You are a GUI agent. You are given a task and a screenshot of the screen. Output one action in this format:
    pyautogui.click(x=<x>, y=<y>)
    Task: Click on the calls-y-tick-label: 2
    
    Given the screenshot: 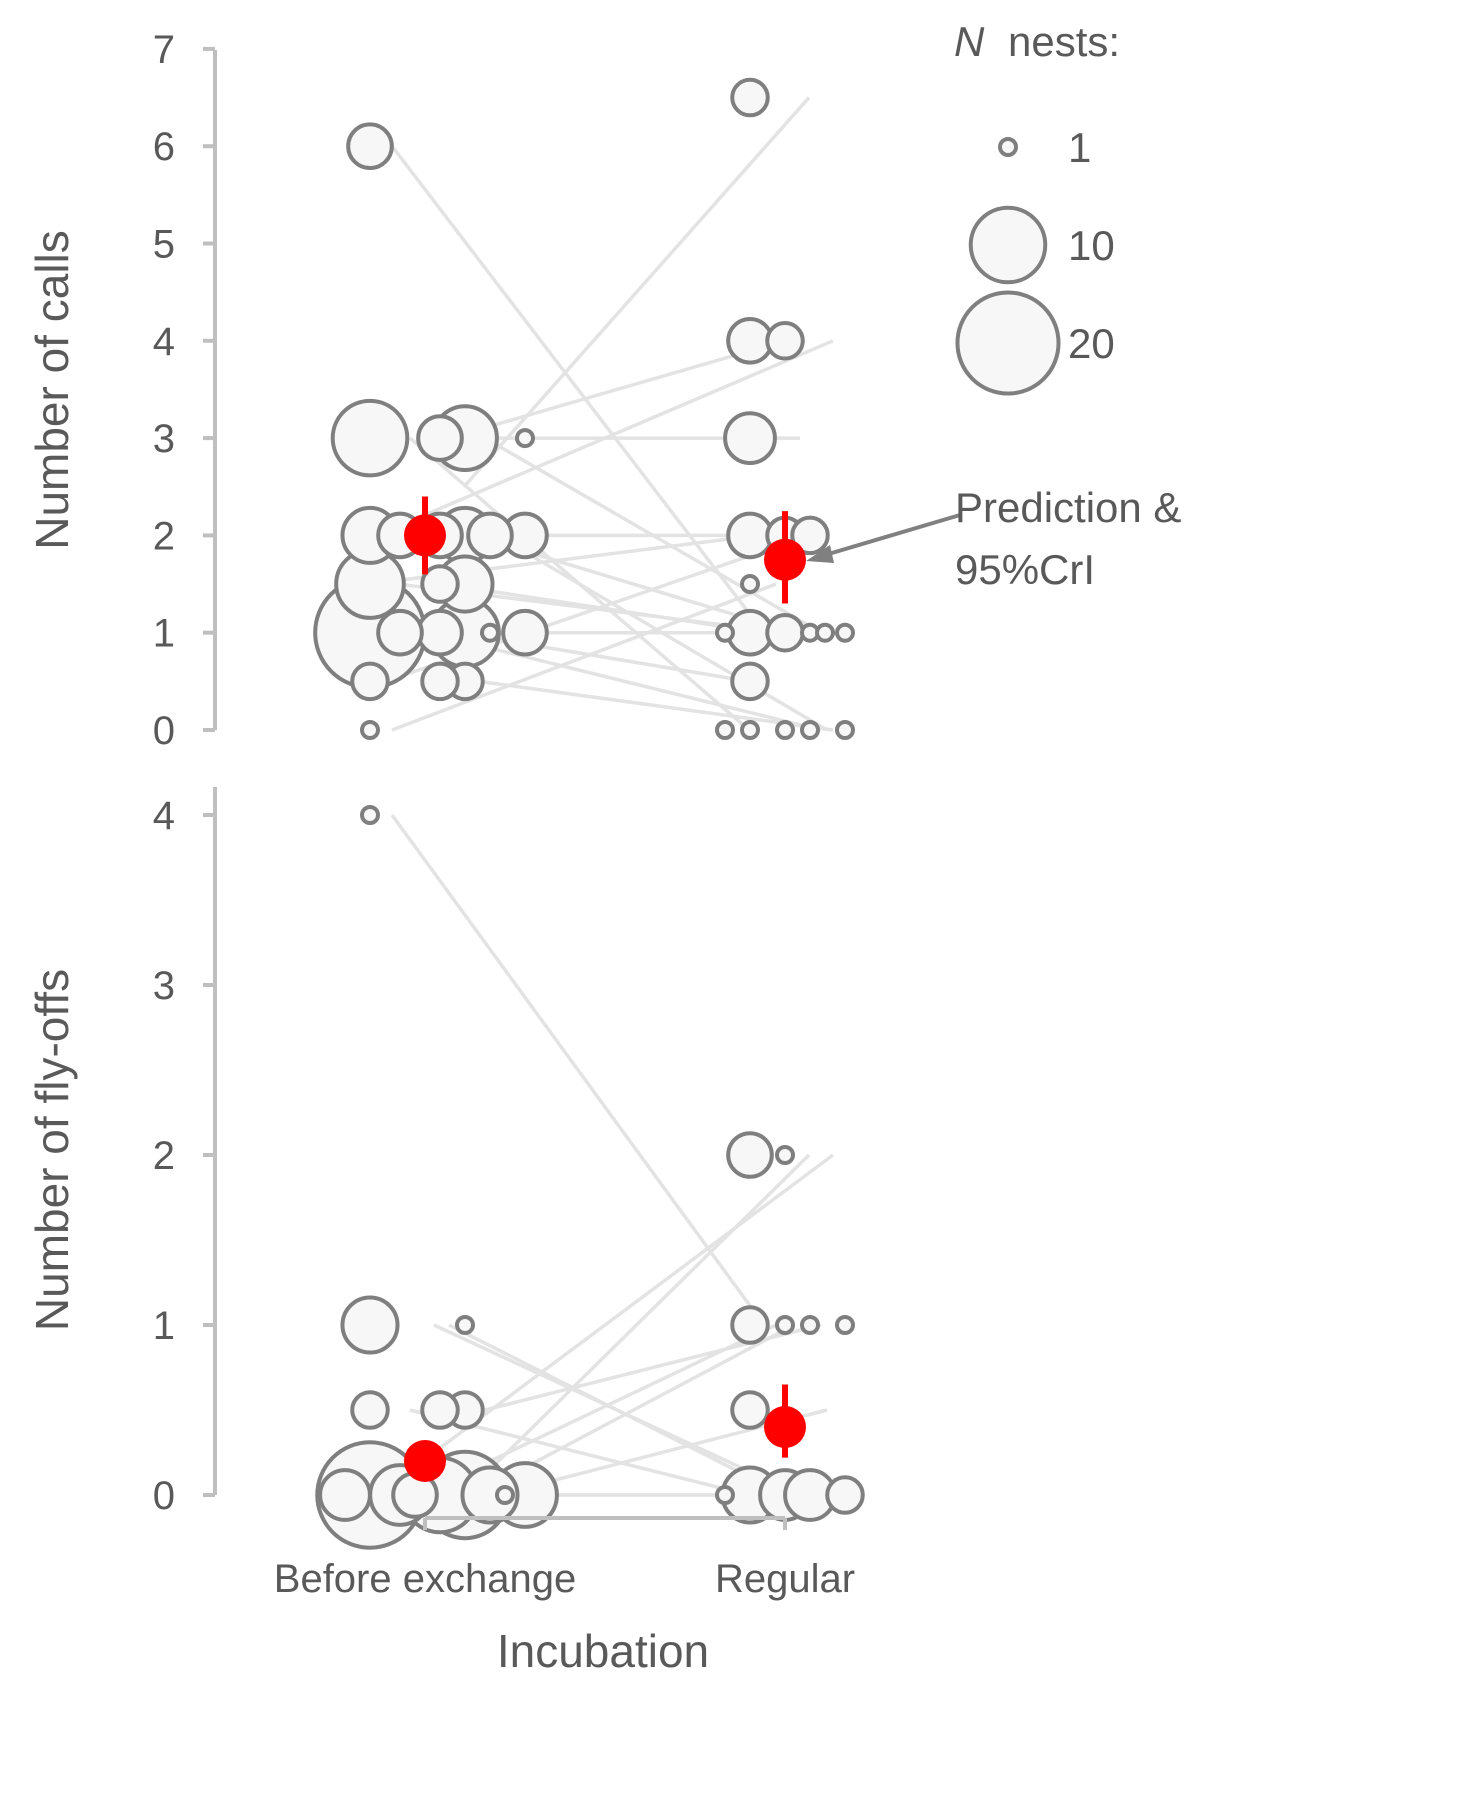 What is the action you would take?
    pyautogui.click(x=164, y=536)
    